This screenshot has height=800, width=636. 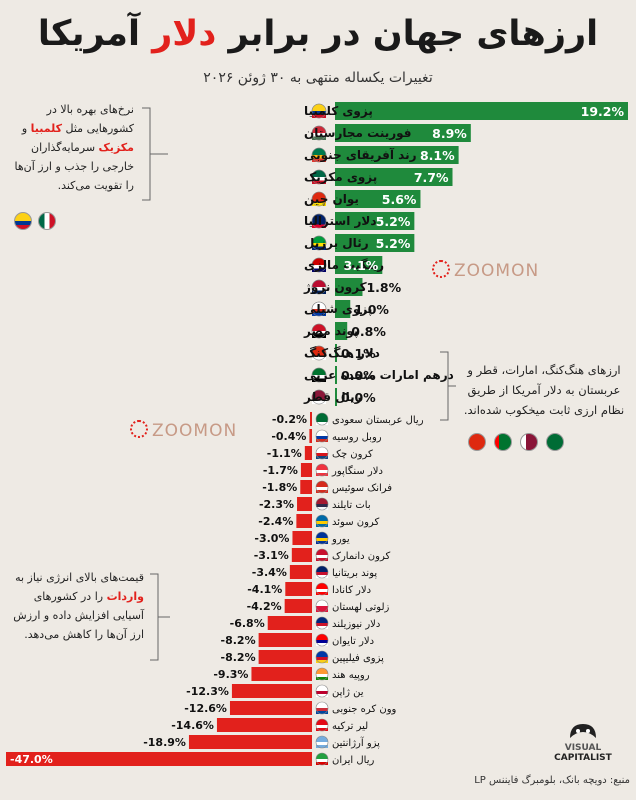 I want to click on brand-logo: VISUAL CAPITALIST, so click(x=583, y=742).